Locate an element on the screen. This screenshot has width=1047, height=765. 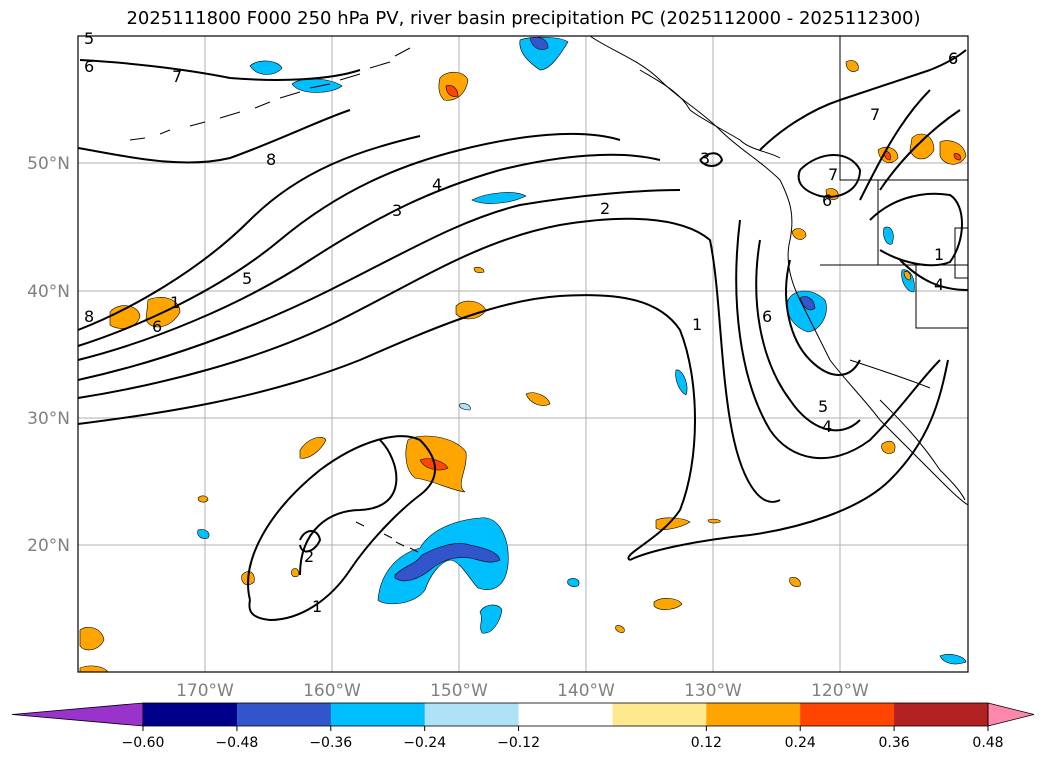
precip-pos-montana2-core is located at coordinates (957, 157).